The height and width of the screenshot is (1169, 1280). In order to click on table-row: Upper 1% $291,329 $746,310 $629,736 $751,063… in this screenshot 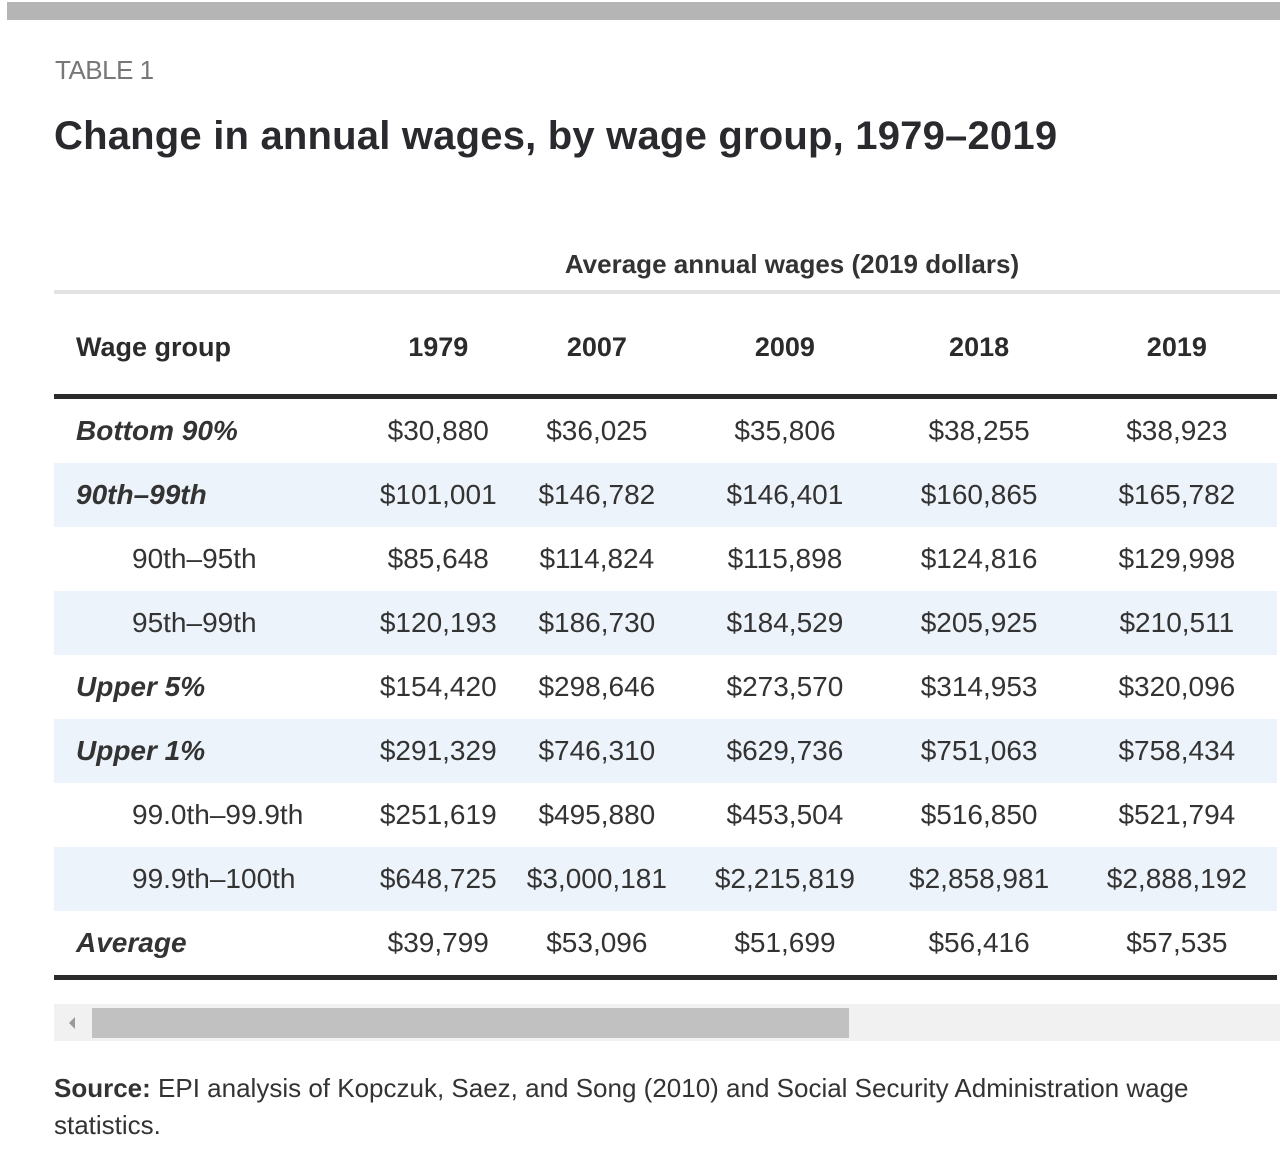, I will do `click(665, 751)`.